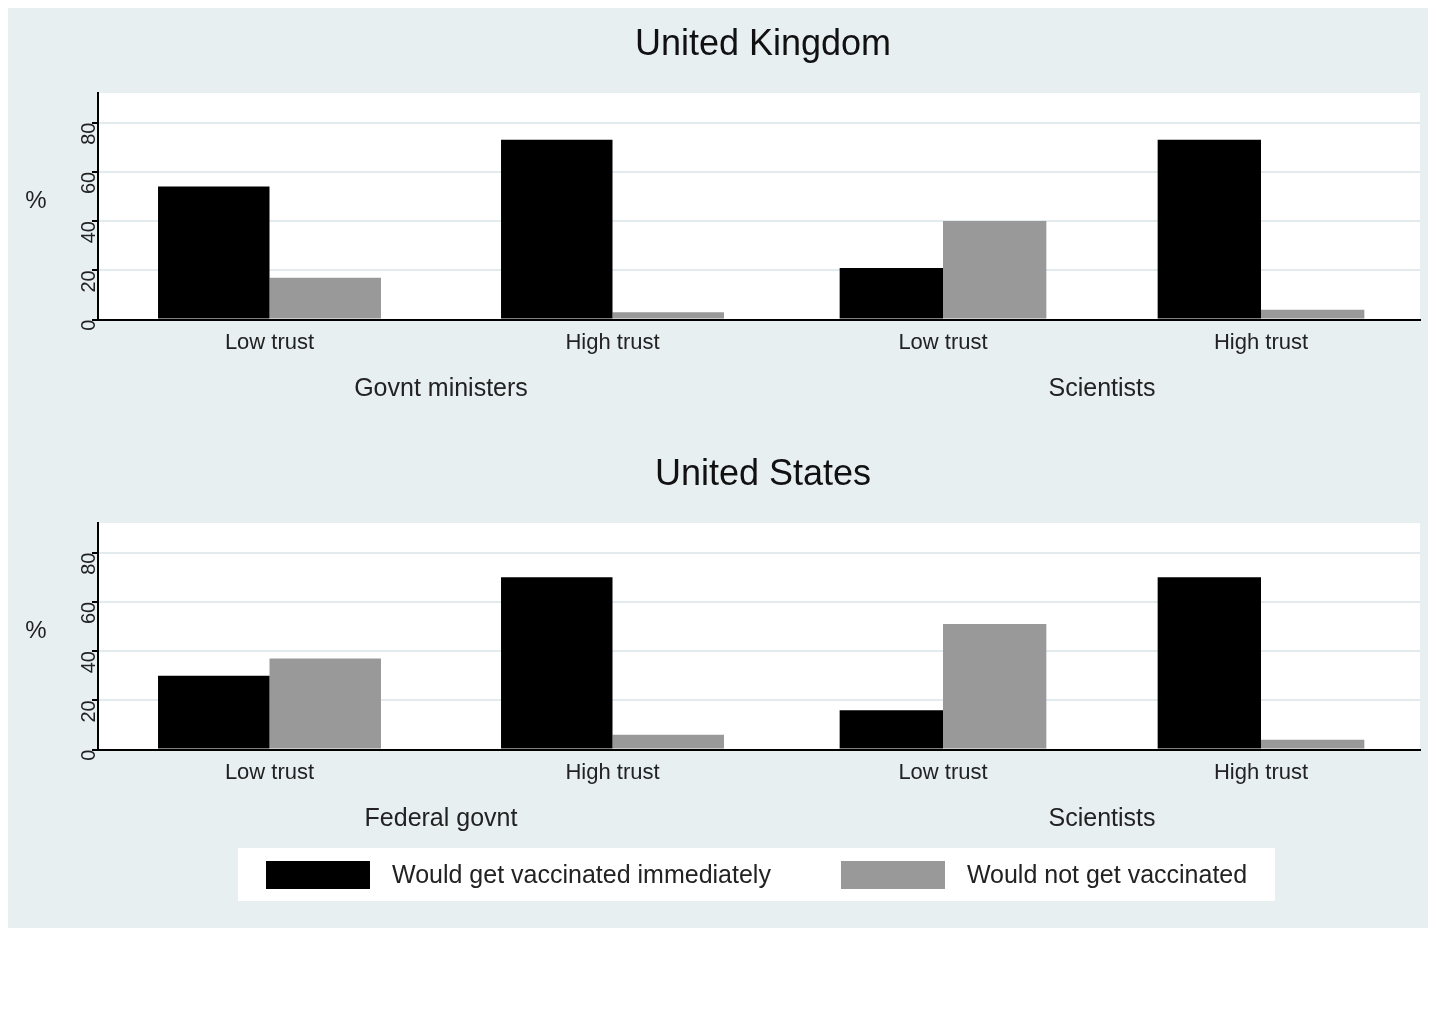 The width and height of the screenshot is (1436, 1014). I want to click on x-axis-title: Federal govnt, so click(441, 816).